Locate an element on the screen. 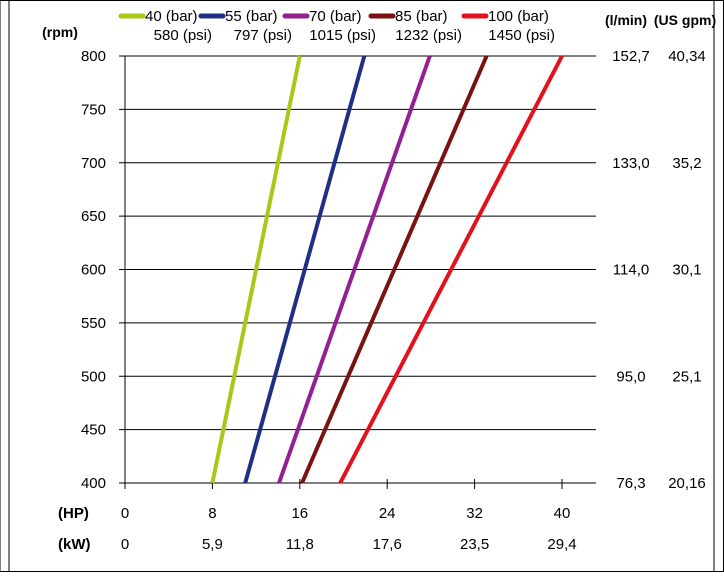  y-tick-label-700: 700 is located at coordinates (93, 163).